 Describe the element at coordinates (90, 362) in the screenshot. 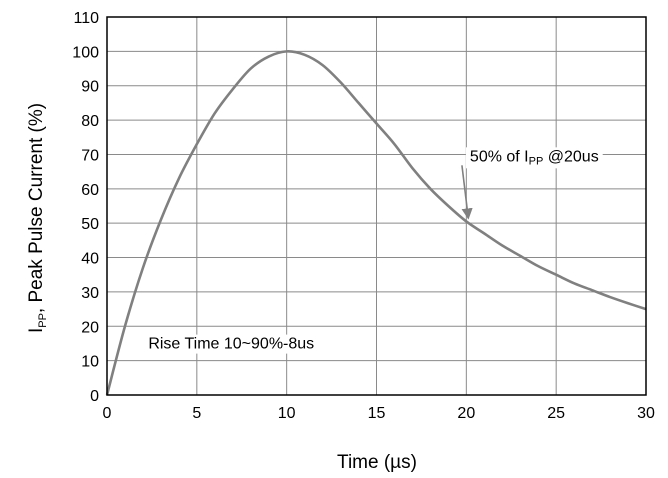

I see `y-tick-label: 10` at that location.